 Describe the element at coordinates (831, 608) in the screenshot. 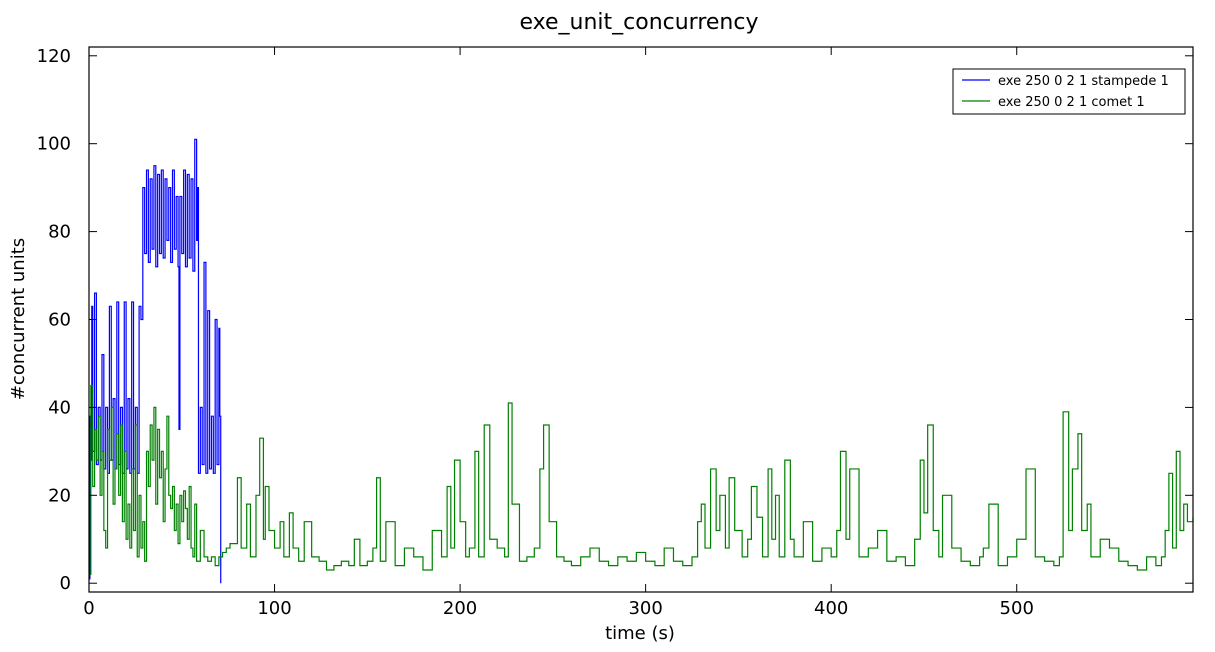

I see `x-tick-label: 400` at that location.